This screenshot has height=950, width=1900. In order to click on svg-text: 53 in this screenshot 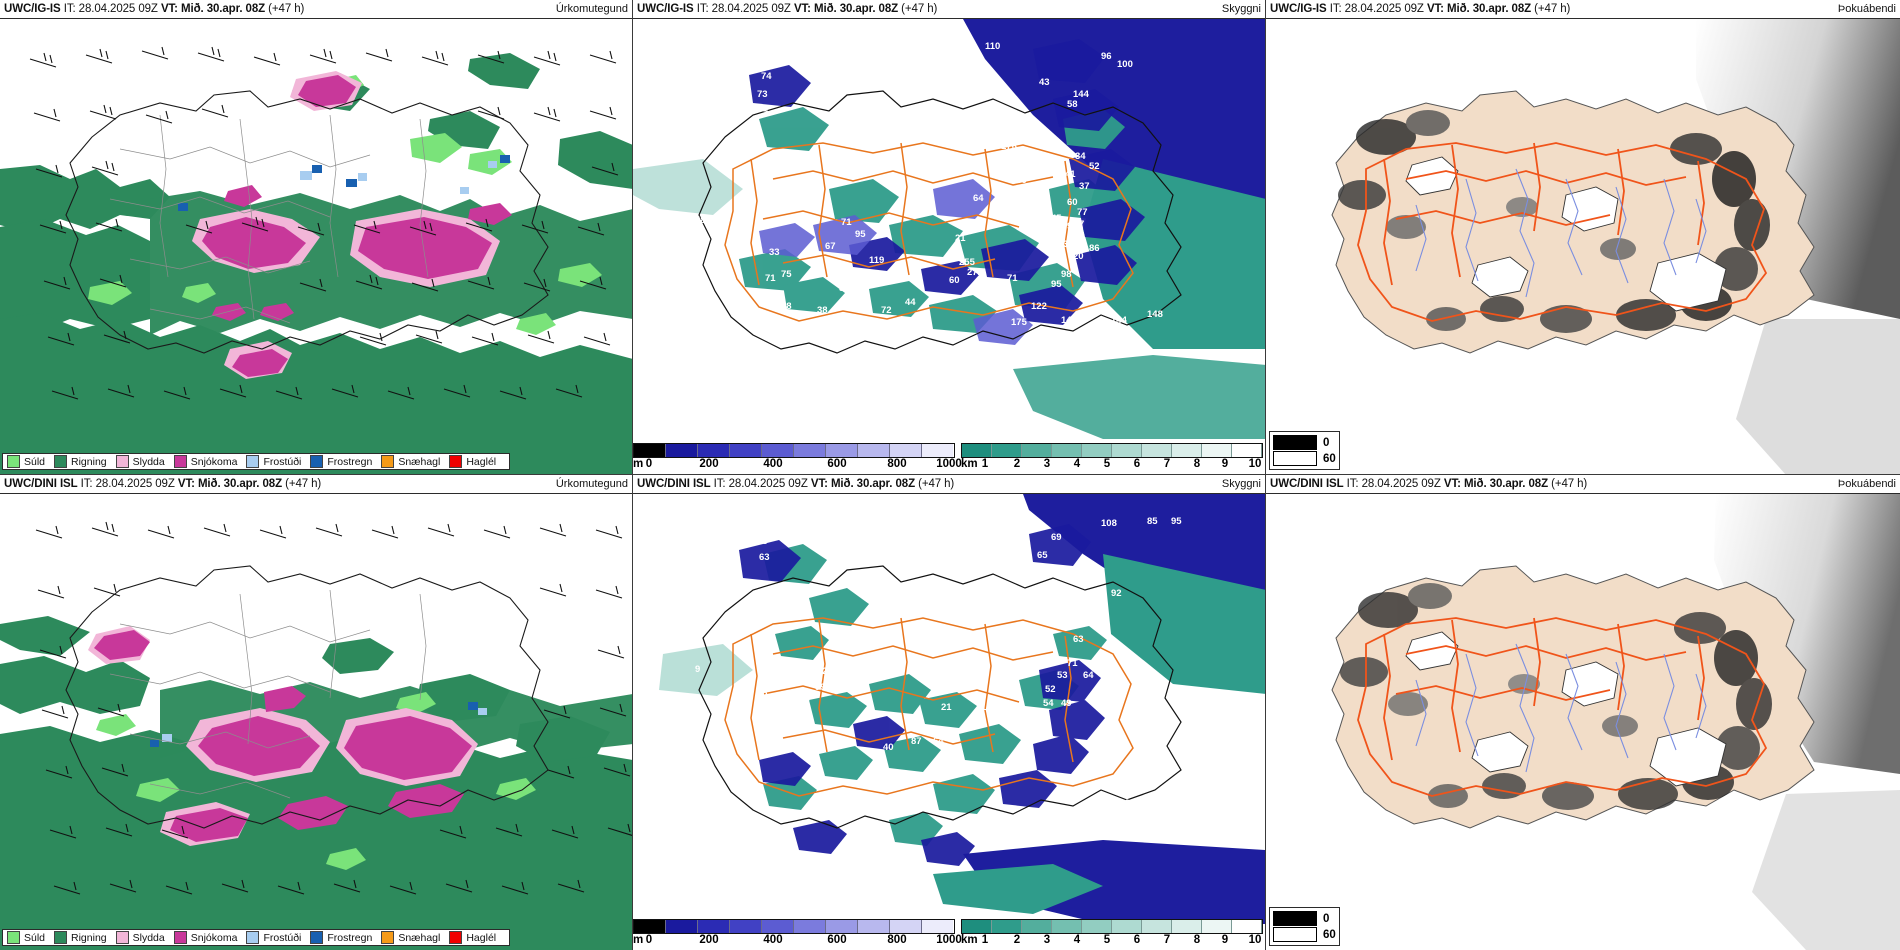, I will do `click(1028, 643)`.